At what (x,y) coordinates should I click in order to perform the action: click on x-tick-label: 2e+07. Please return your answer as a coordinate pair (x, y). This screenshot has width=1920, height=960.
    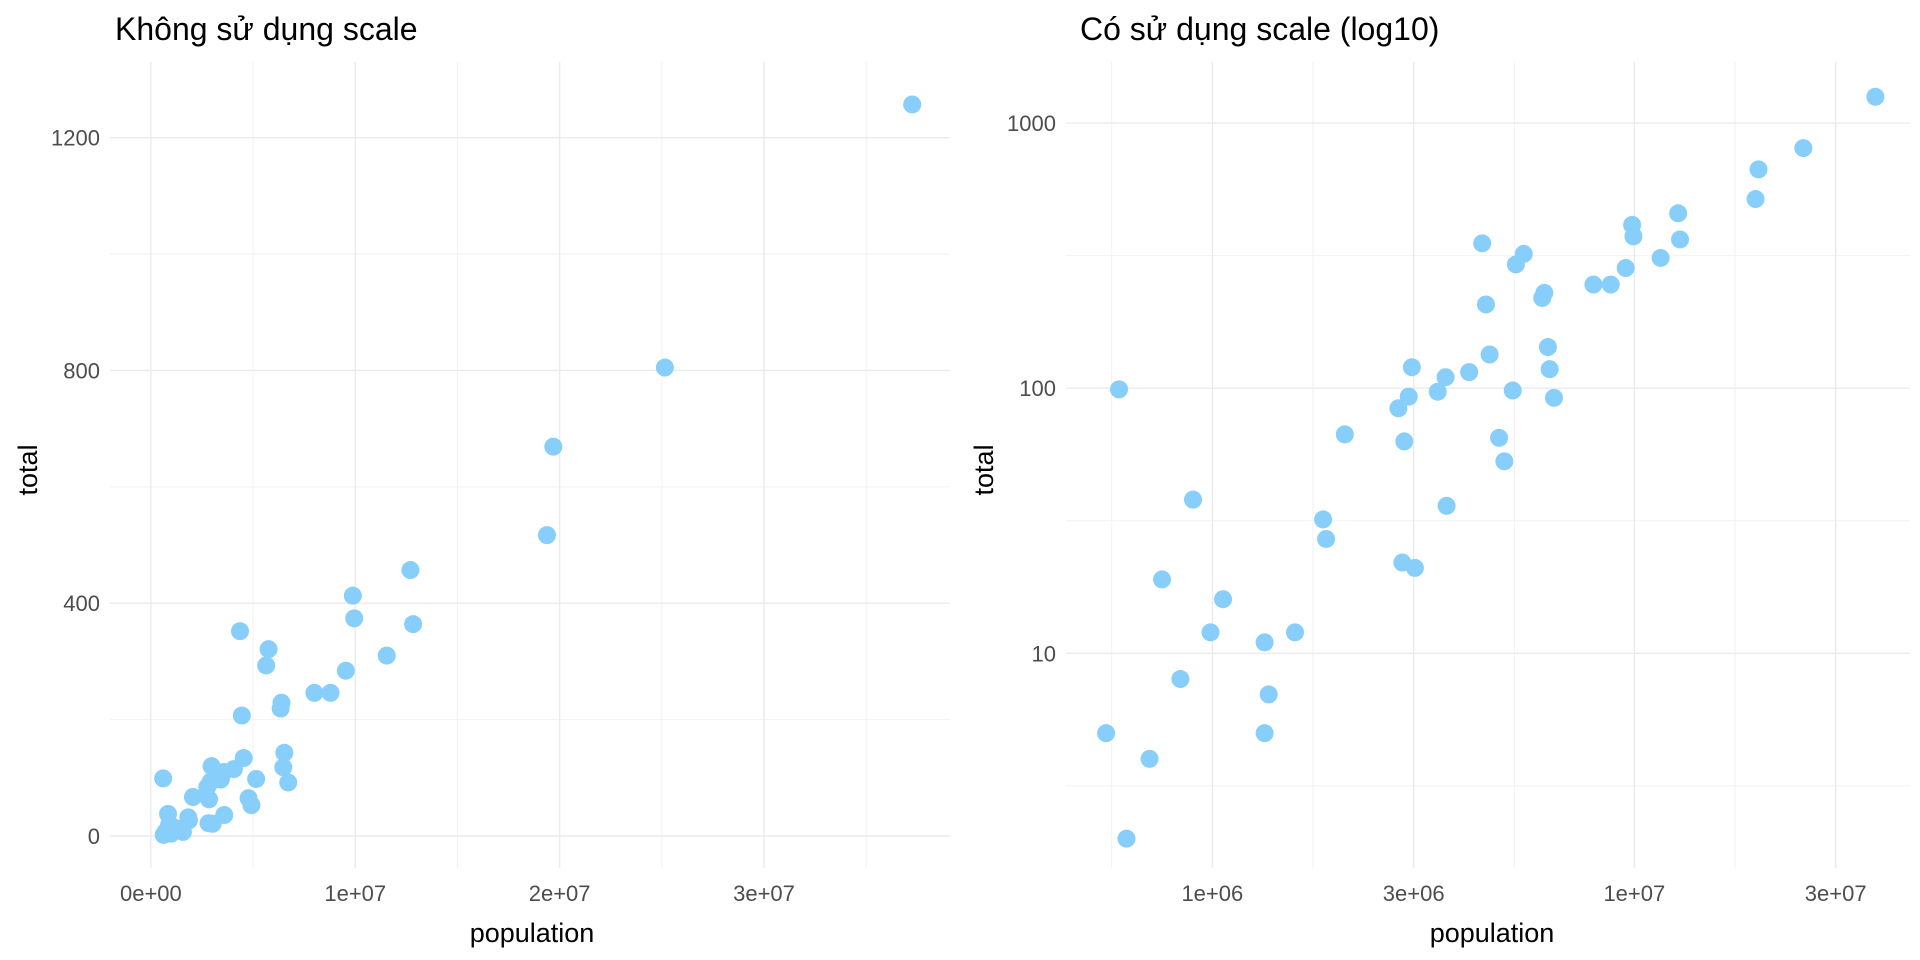
    Looking at the image, I should click on (560, 893).